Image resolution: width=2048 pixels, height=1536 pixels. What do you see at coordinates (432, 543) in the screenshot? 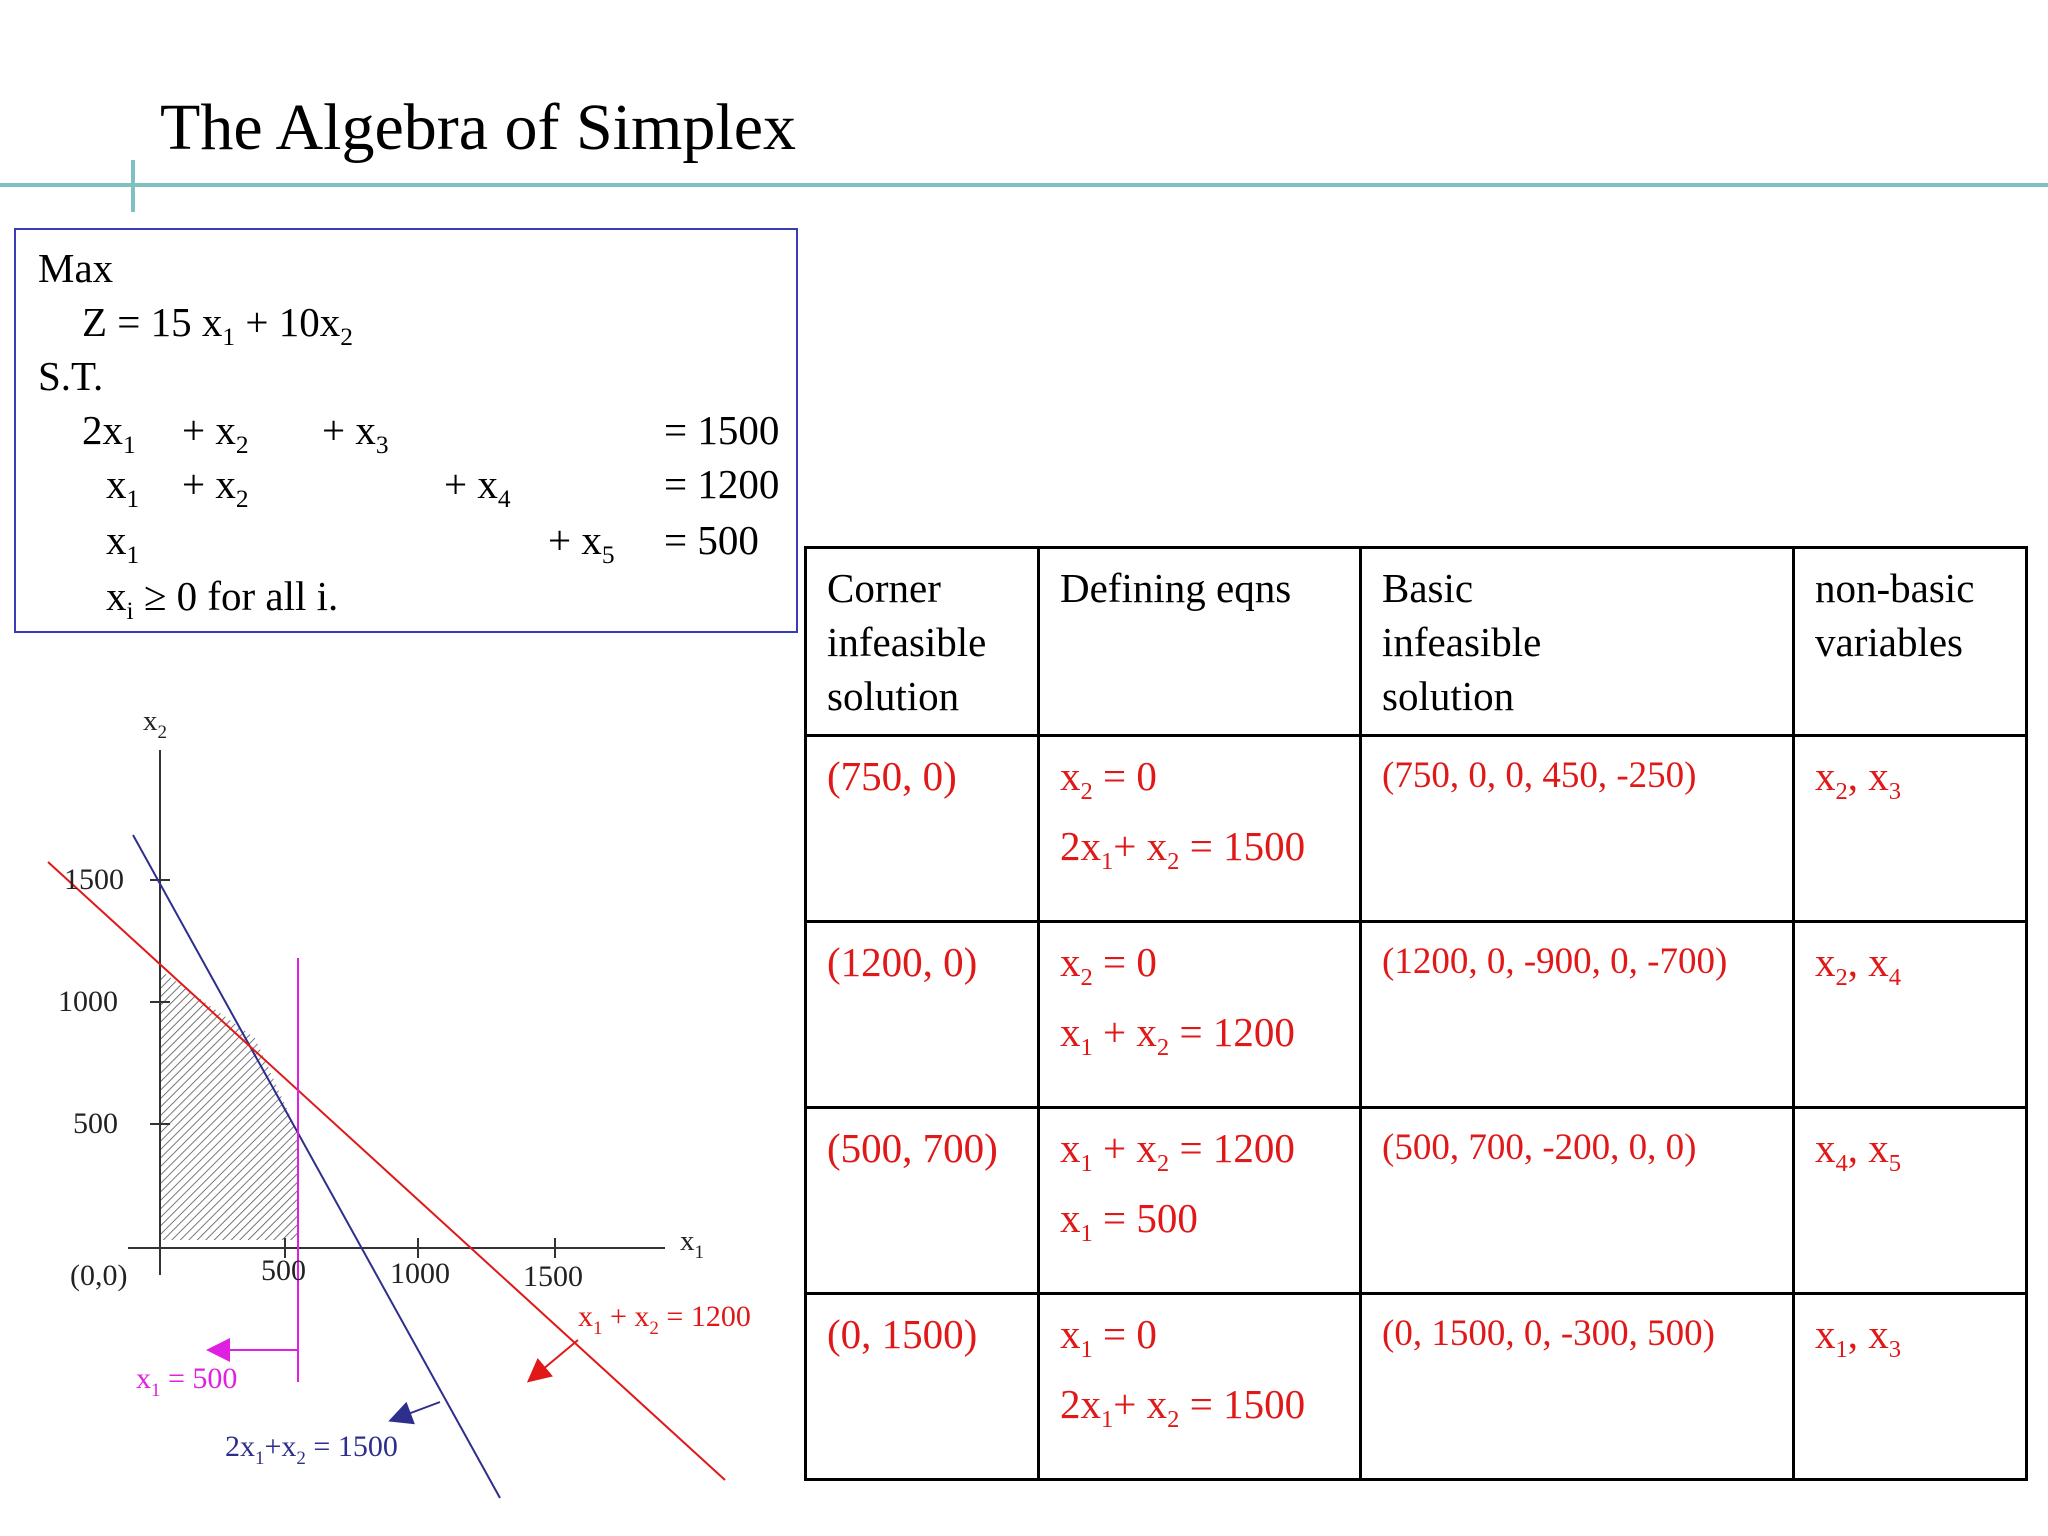
I see `constraint-3: x1 + x5 = 500` at bounding box center [432, 543].